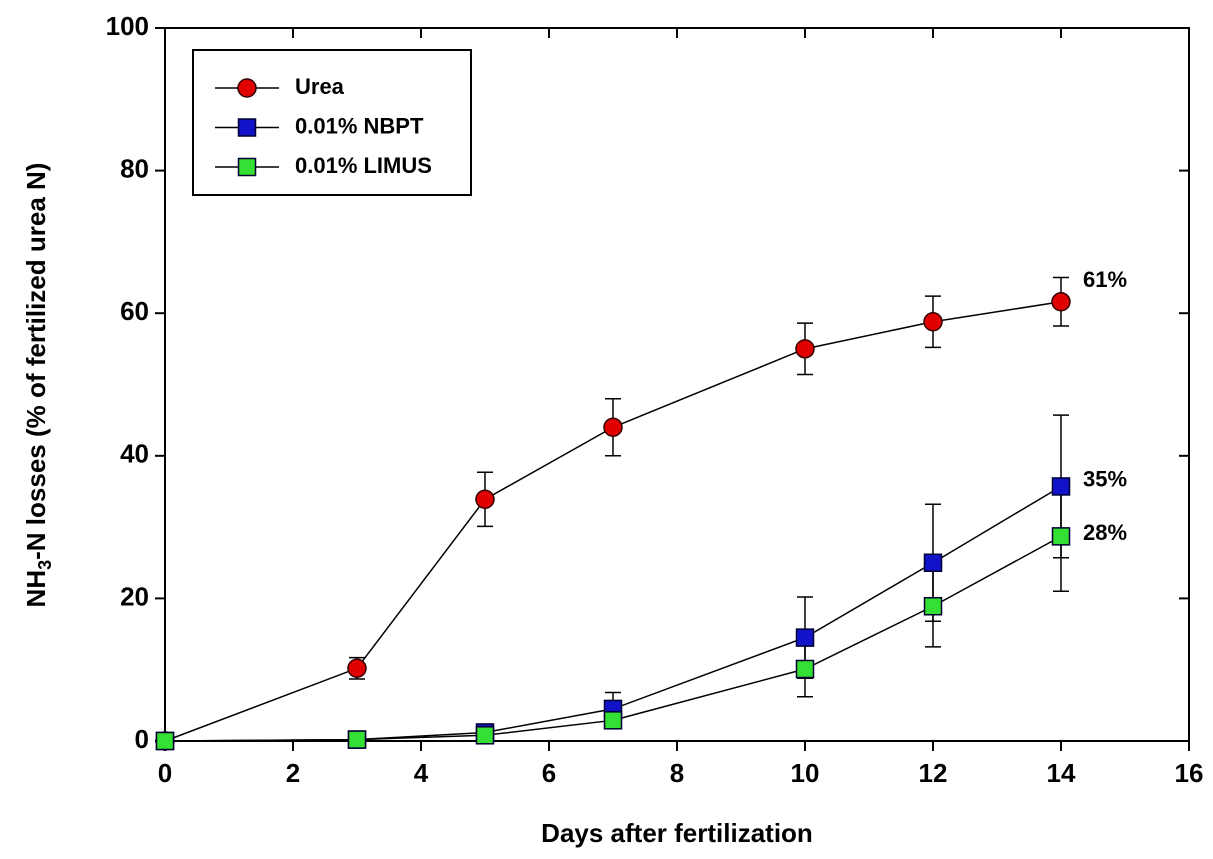  Describe the element at coordinates (1061, 773) in the screenshot. I see `x-tick-label: 14` at that location.